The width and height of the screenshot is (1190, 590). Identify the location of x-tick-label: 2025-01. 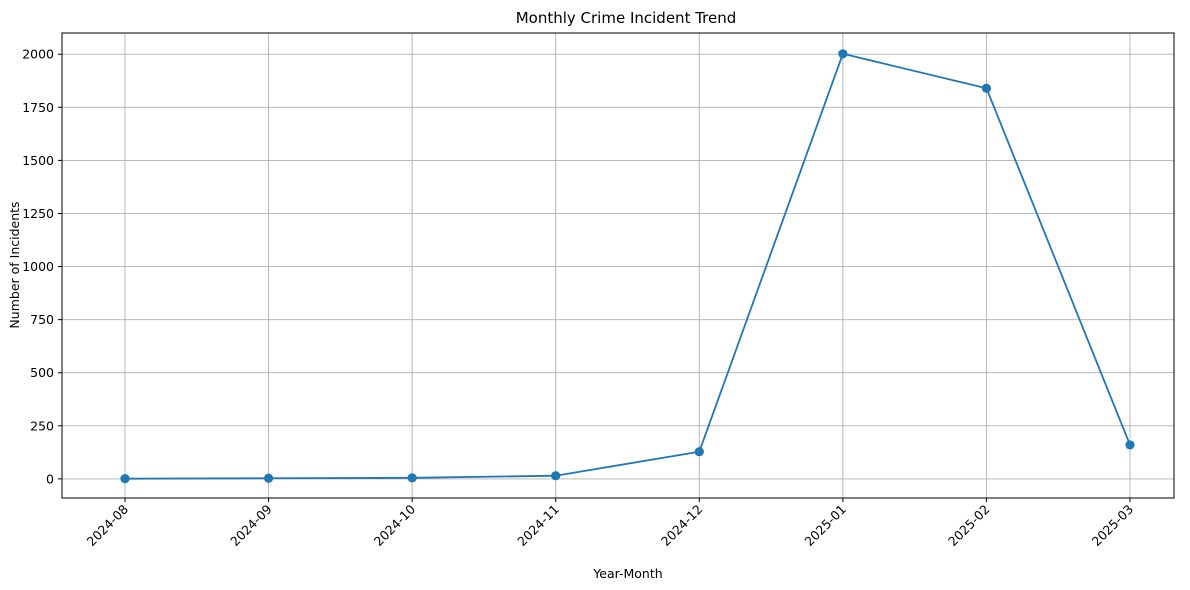
(825, 526).